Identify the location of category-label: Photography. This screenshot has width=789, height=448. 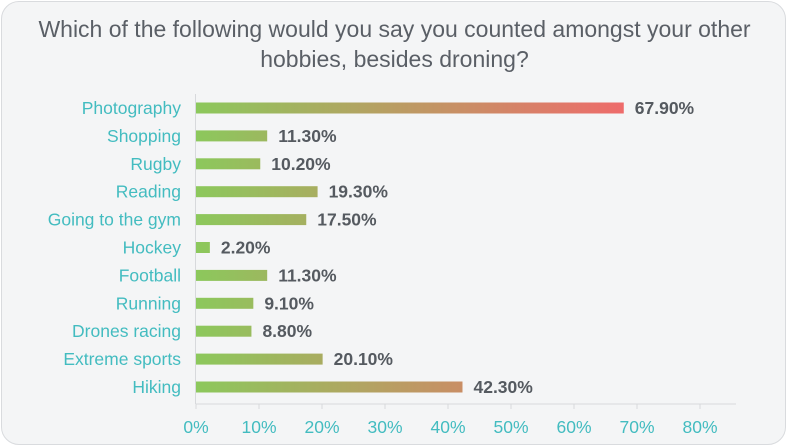
(131, 108).